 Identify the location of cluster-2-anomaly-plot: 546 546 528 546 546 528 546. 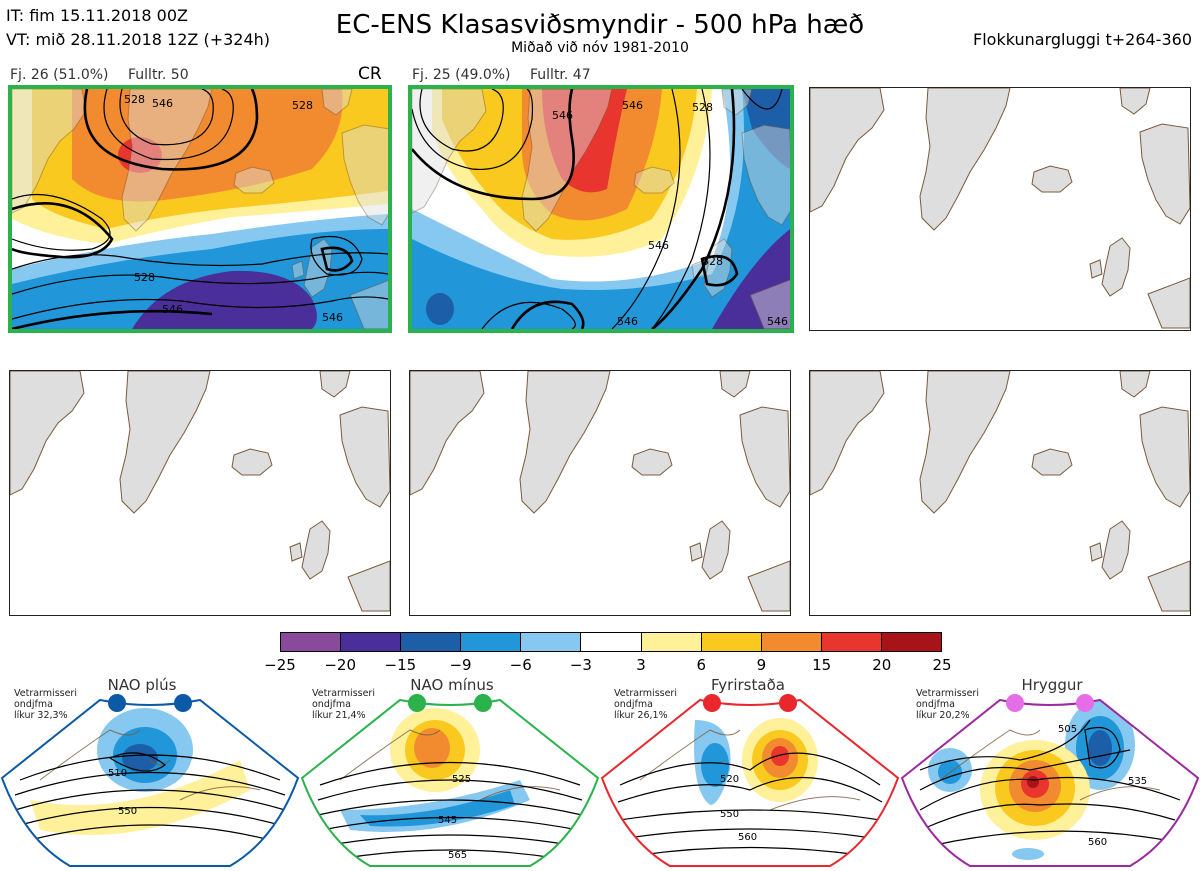
(601, 209).